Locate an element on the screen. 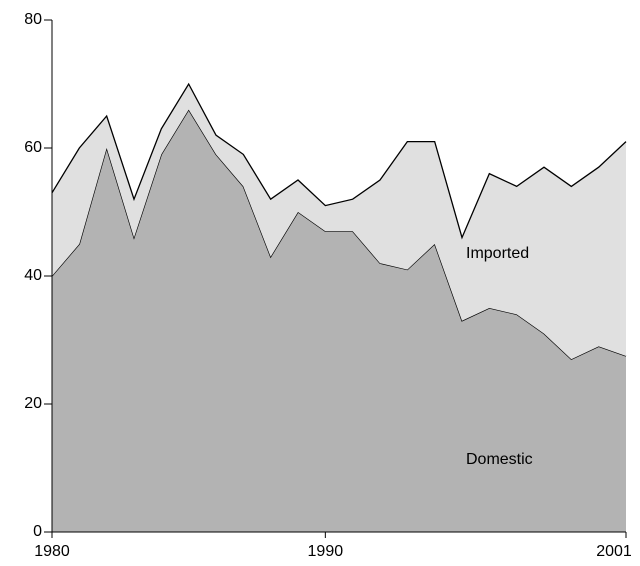  x-tick-label: 1990 is located at coordinates (326, 551).